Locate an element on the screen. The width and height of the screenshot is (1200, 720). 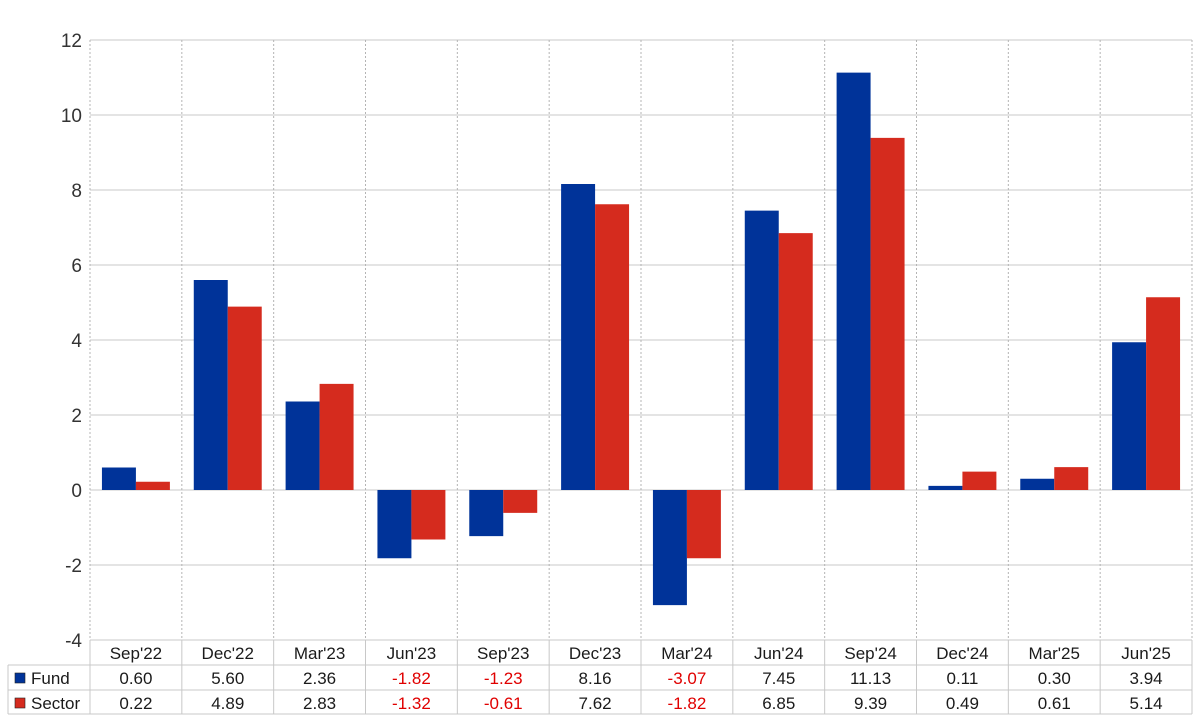
x-category-label: Mar'24 is located at coordinates (686, 653).